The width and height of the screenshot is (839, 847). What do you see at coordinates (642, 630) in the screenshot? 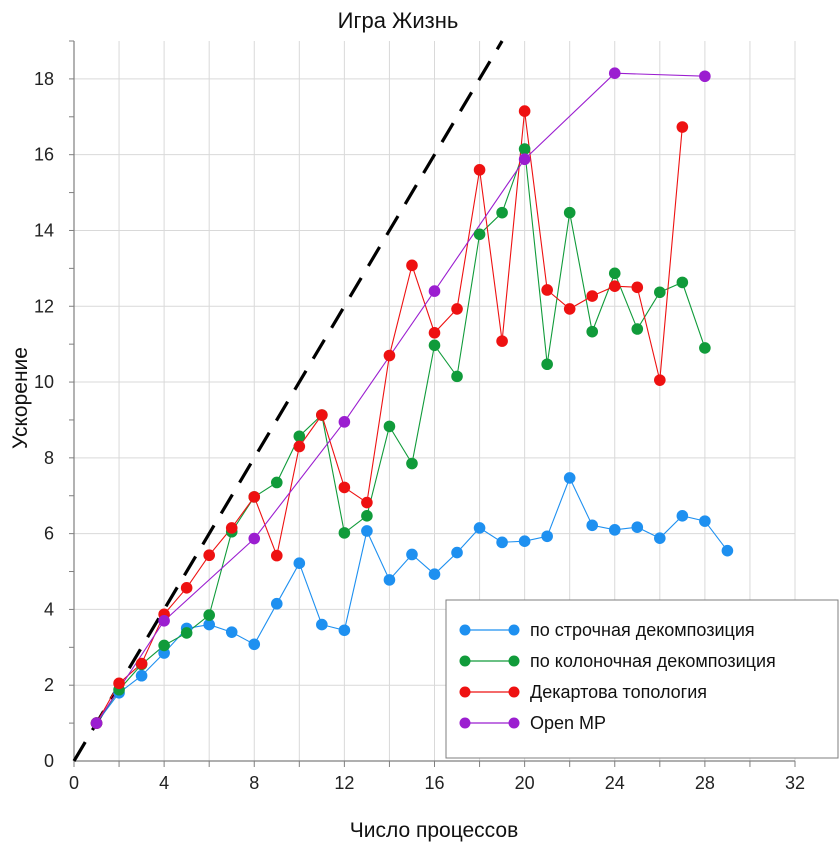
I see `legend-label-0: по строчная декомпозиция` at bounding box center [642, 630].